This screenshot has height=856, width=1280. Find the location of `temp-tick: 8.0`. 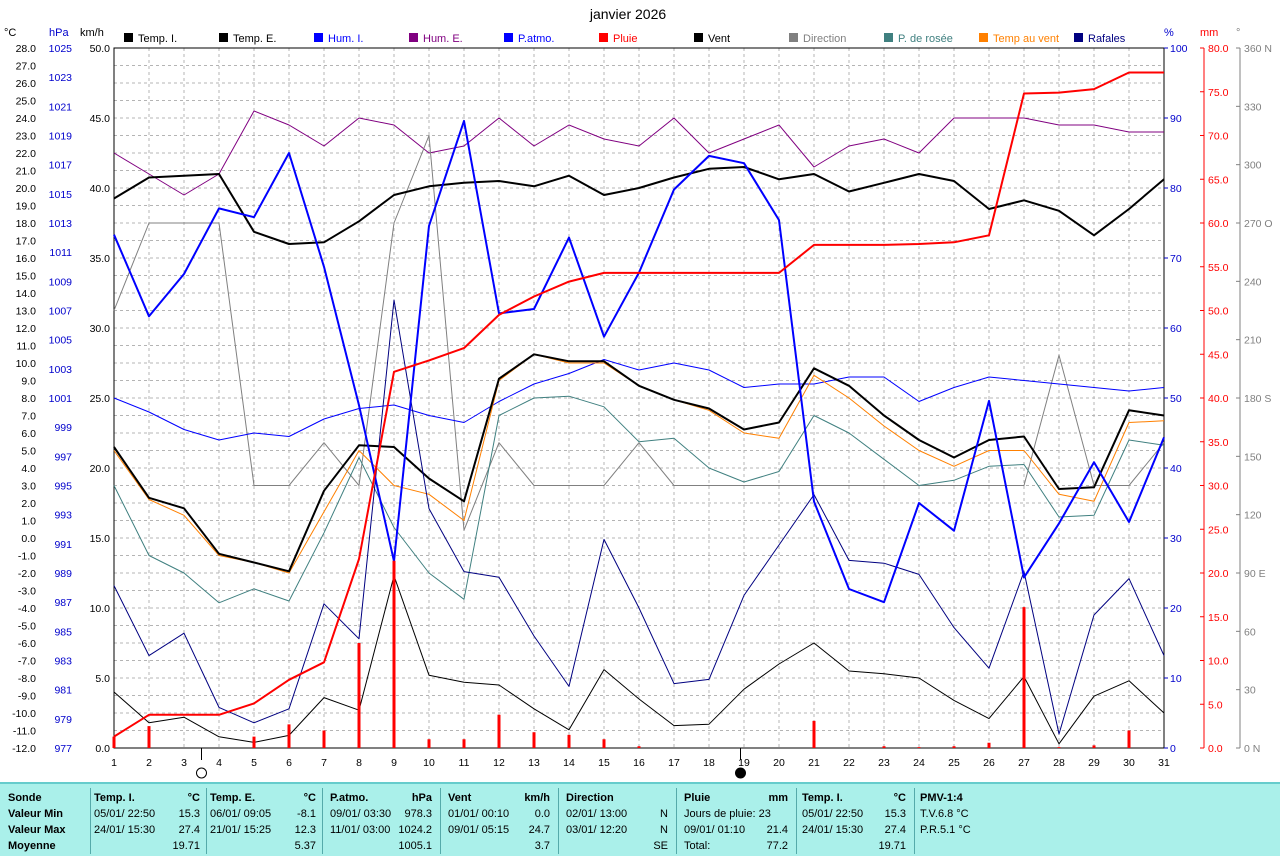

temp-tick: 8.0 is located at coordinates (28, 399).